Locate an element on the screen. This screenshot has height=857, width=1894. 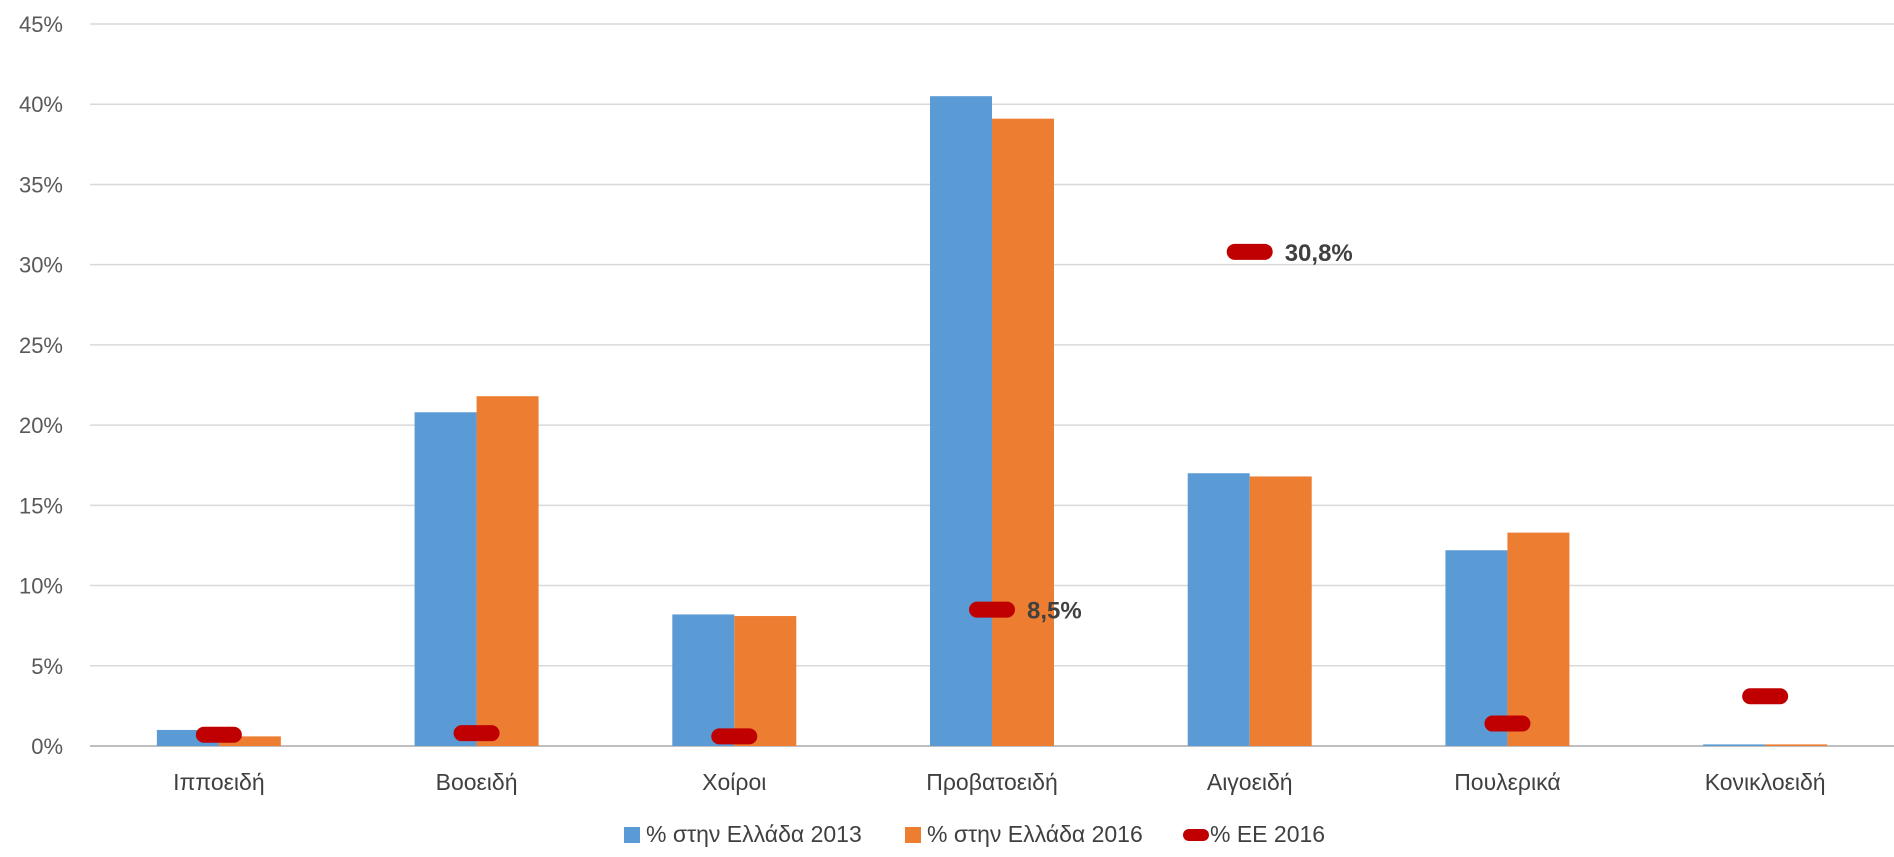
y-tick-label: 15% is located at coordinates (41, 505).